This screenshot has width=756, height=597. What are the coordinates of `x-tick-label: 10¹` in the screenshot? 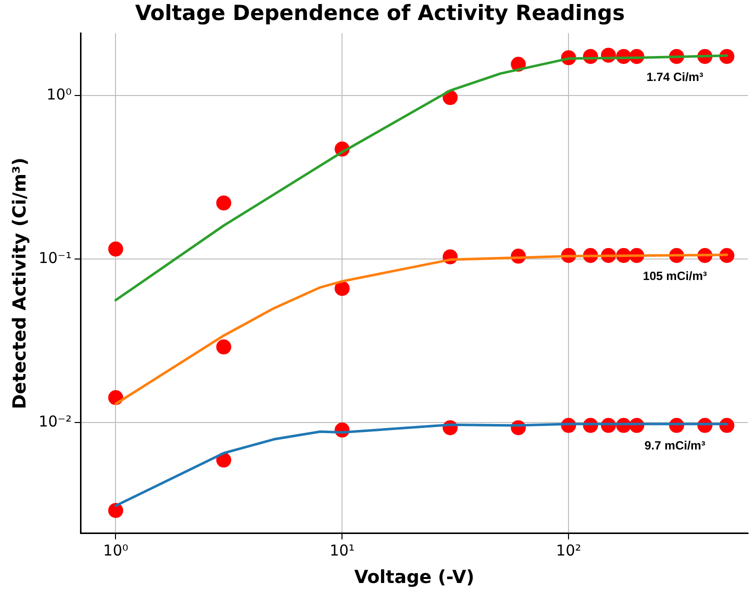 It's located at (342, 550).